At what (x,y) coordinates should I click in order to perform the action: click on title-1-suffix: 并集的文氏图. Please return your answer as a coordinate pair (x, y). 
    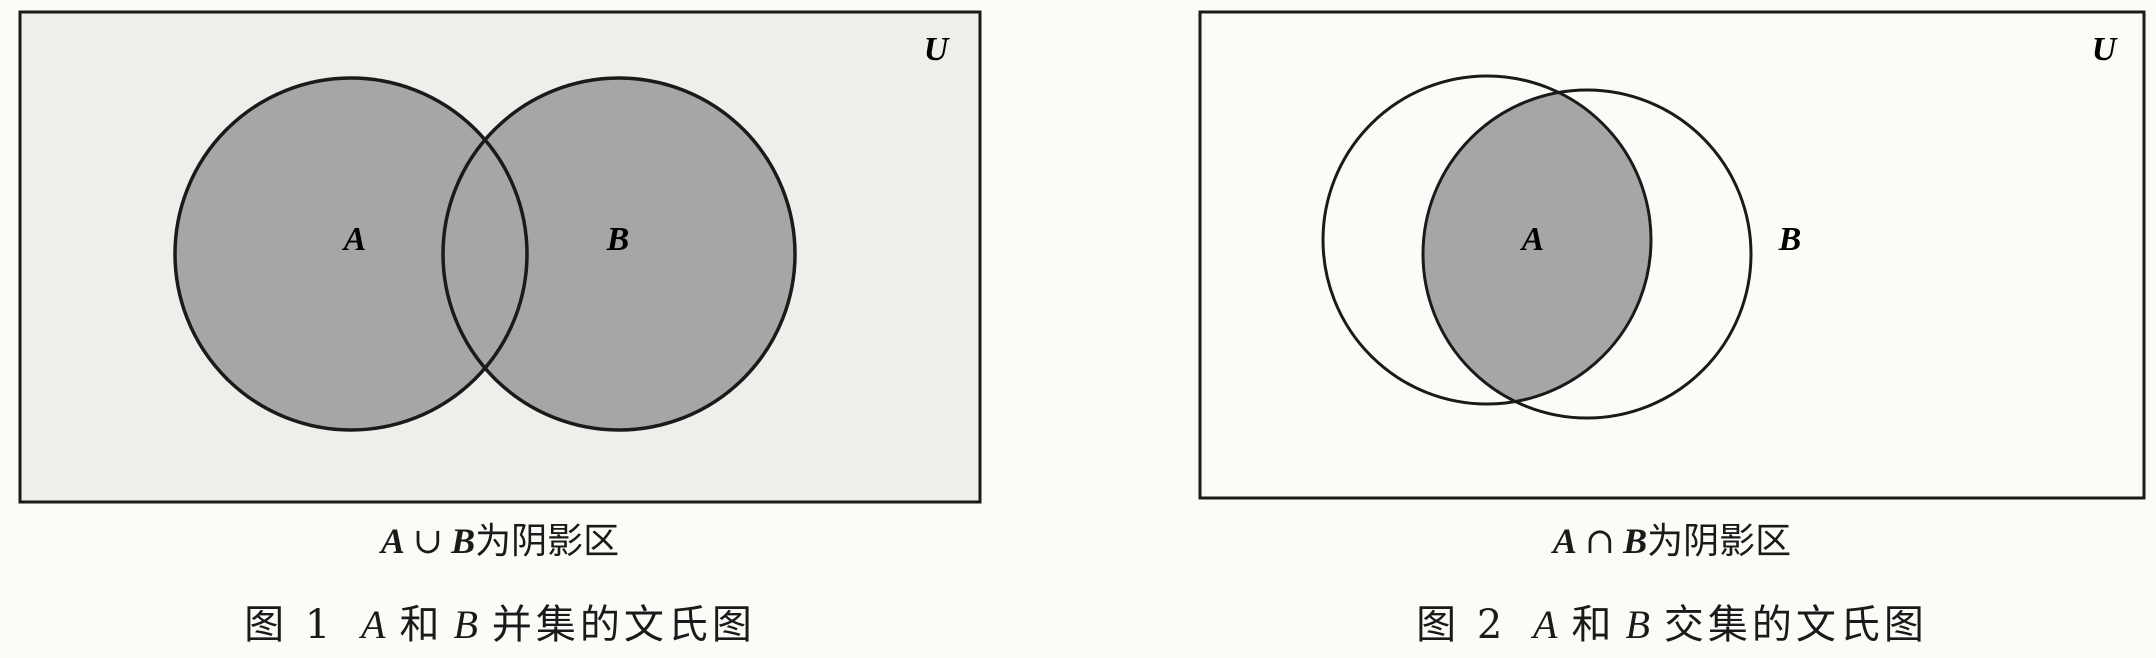
    Looking at the image, I should click on (623, 625).